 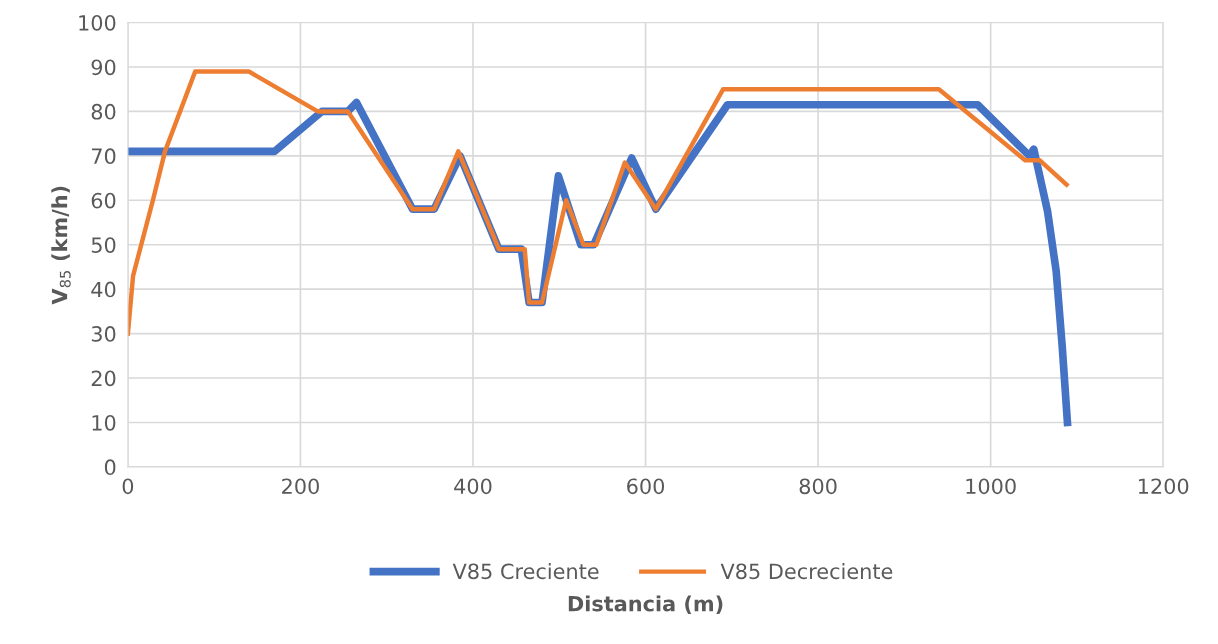 I want to click on y-tick-label: 0, so click(x=110, y=467).